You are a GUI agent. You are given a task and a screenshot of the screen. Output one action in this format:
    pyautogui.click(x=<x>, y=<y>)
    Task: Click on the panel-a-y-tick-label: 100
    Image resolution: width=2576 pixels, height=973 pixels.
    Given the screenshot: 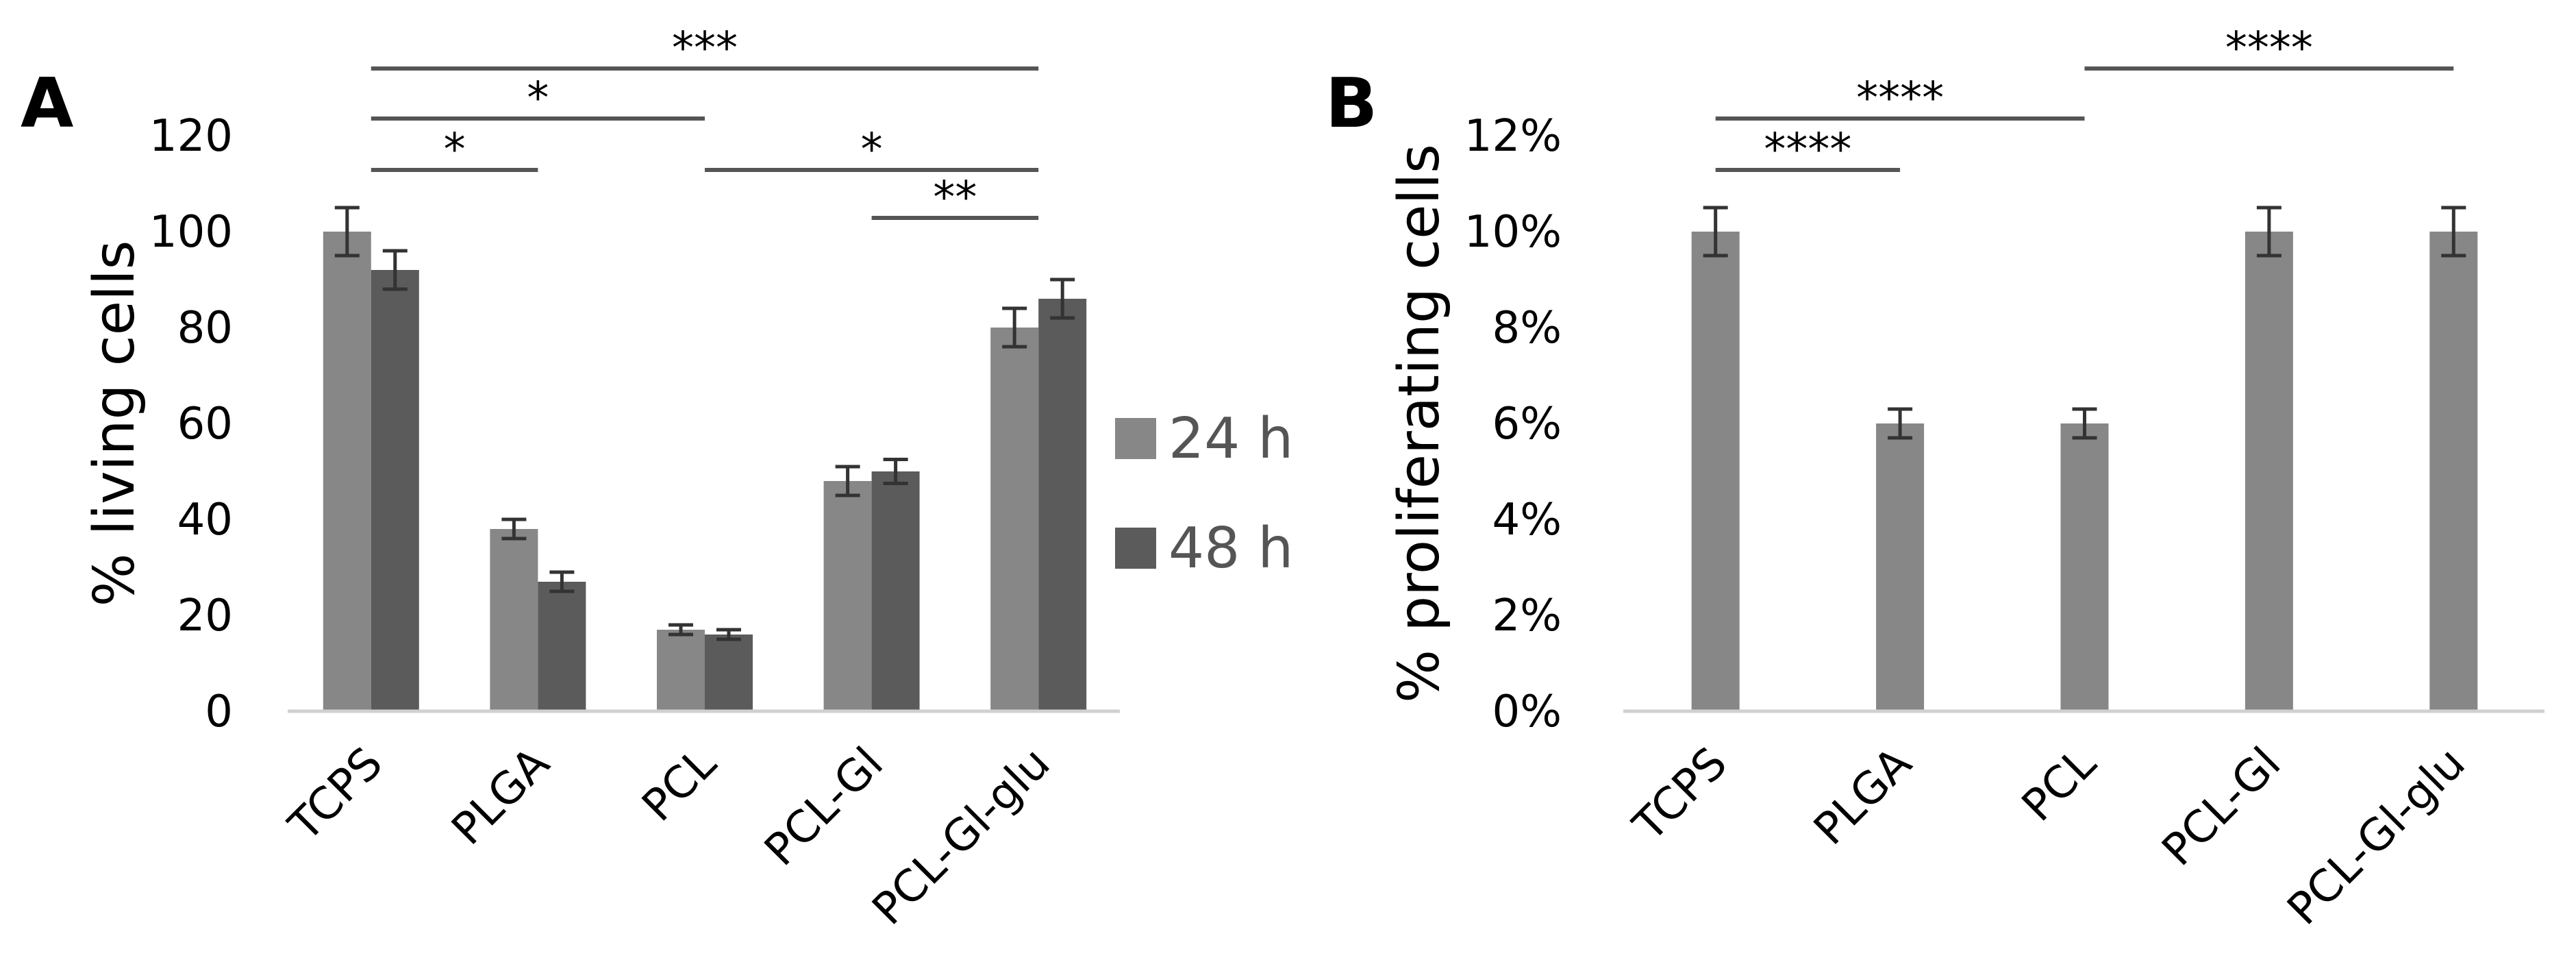 What is the action you would take?
    pyautogui.click(x=191, y=232)
    